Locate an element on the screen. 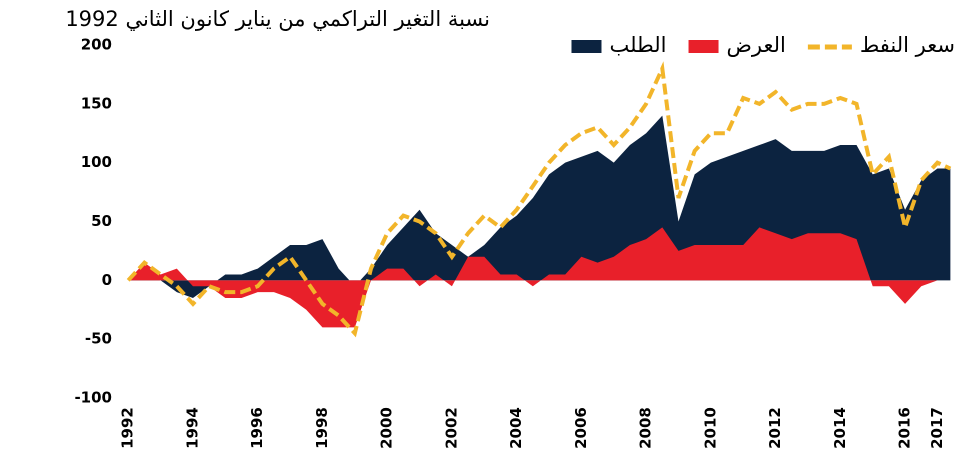  x-tick-label: 2008 is located at coordinates (646, 428).